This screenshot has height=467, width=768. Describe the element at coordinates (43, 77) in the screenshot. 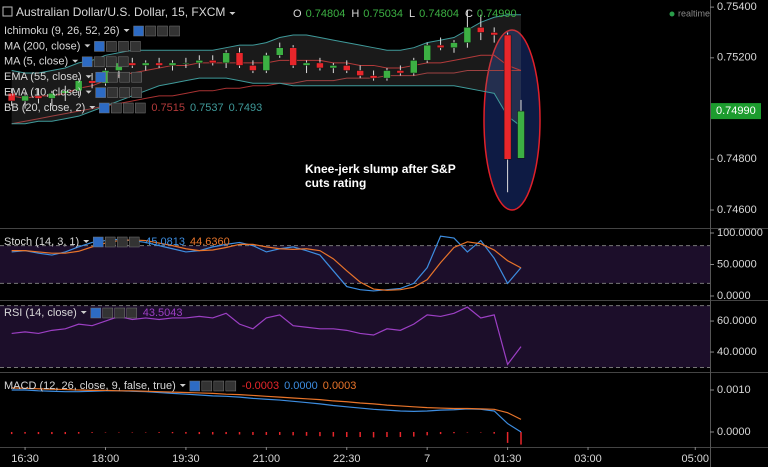

I see `legend-label: EMA (55, close)` at that location.